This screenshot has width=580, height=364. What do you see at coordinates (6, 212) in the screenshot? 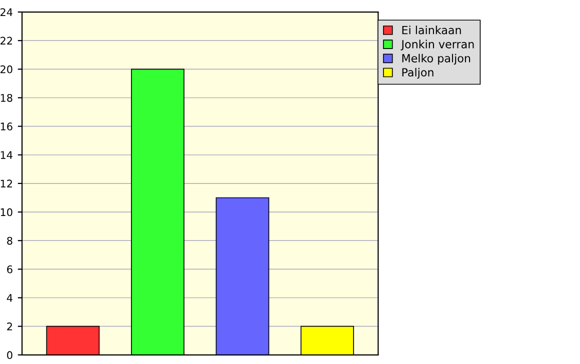
I see `y-tick-label: 10` at bounding box center [6, 212].